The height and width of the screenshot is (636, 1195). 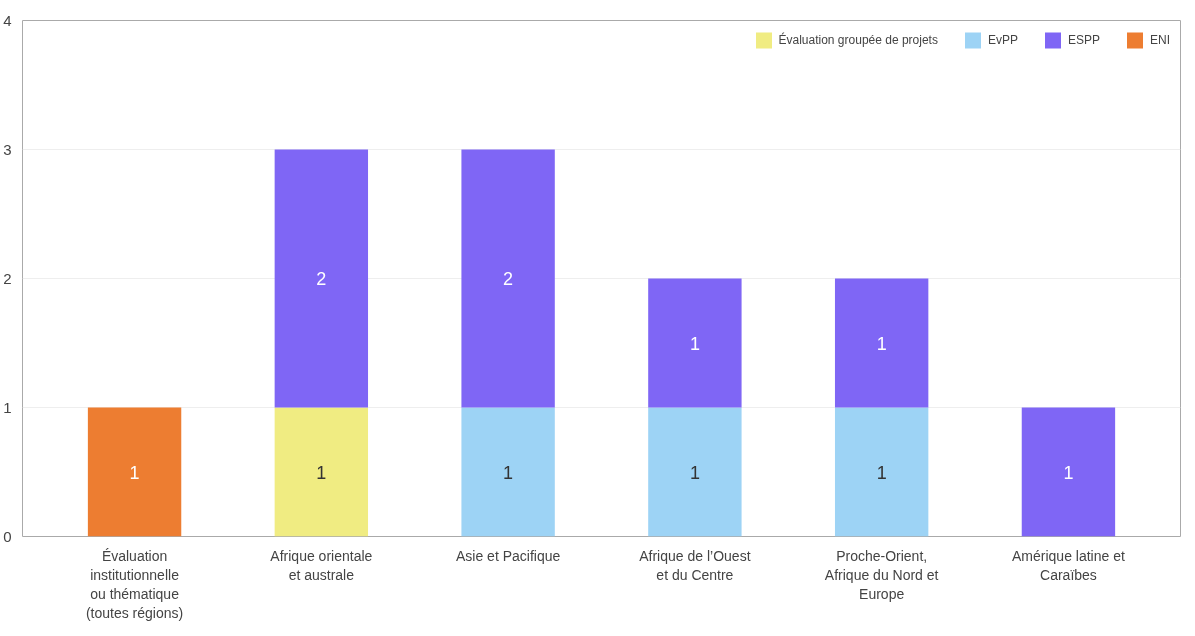 I want to click on x-tick-label: Afrique orientale et australe, so click(x=321, y=565).